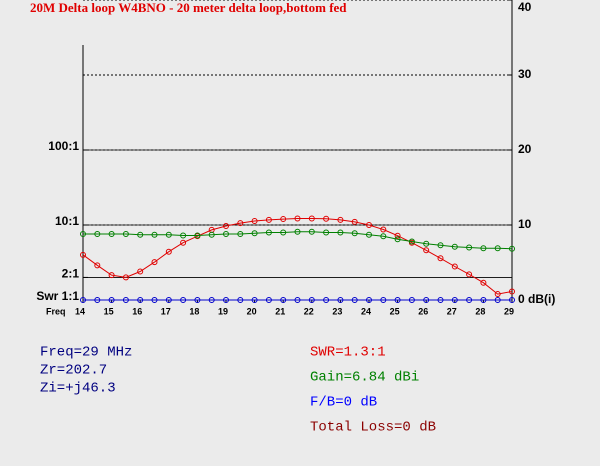 This screenshot has width=600, height=466. I want to click on y-tick-label: 10:1, so click(67, 221).